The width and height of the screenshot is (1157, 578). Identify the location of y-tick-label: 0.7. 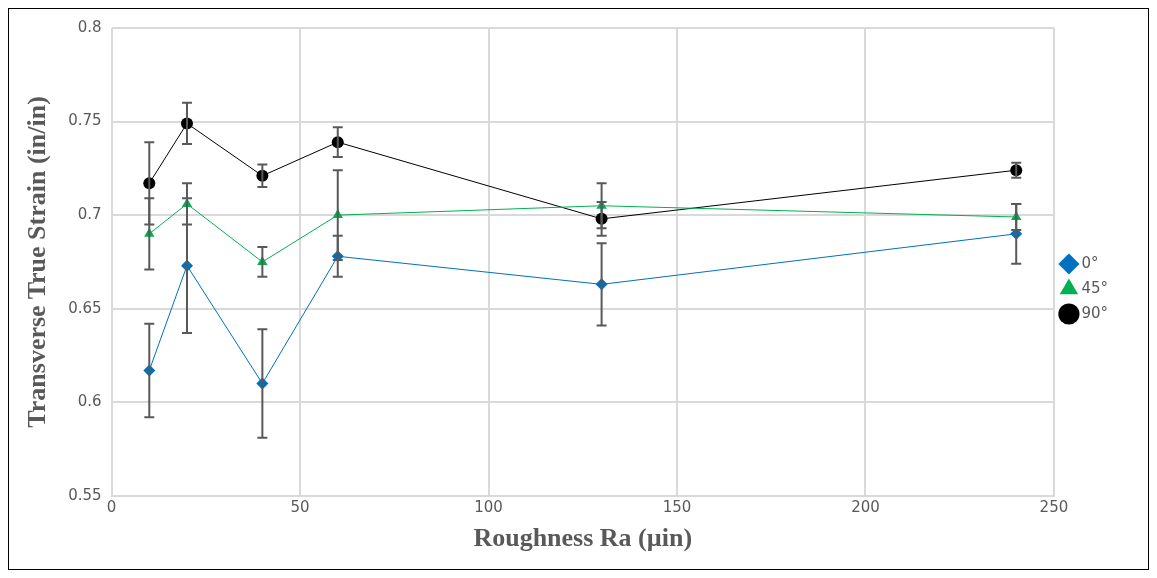
(89, 214).